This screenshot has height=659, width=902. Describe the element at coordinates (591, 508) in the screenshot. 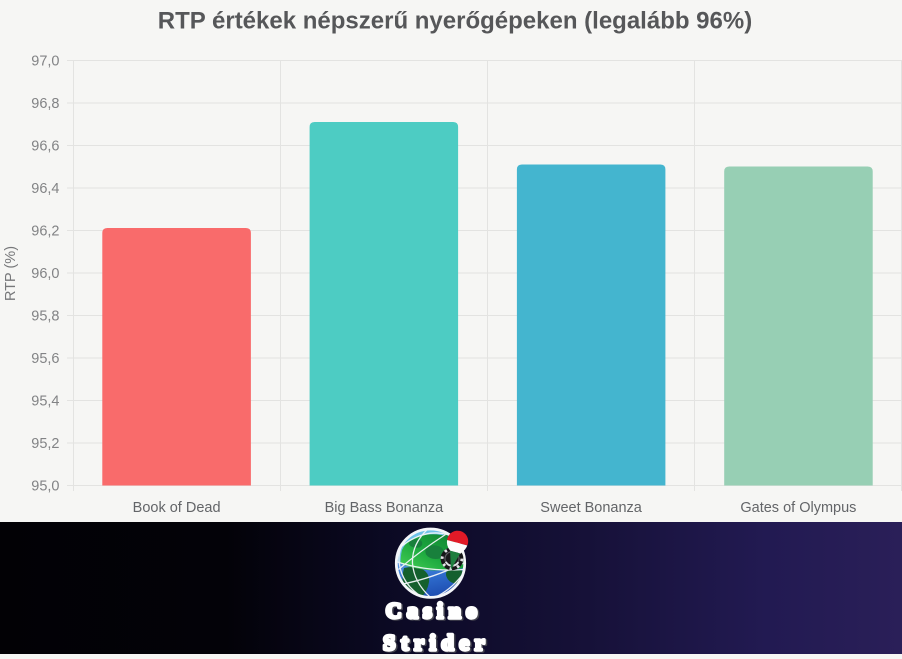

I see `svg-text: Sweet Bonanza` at that location.